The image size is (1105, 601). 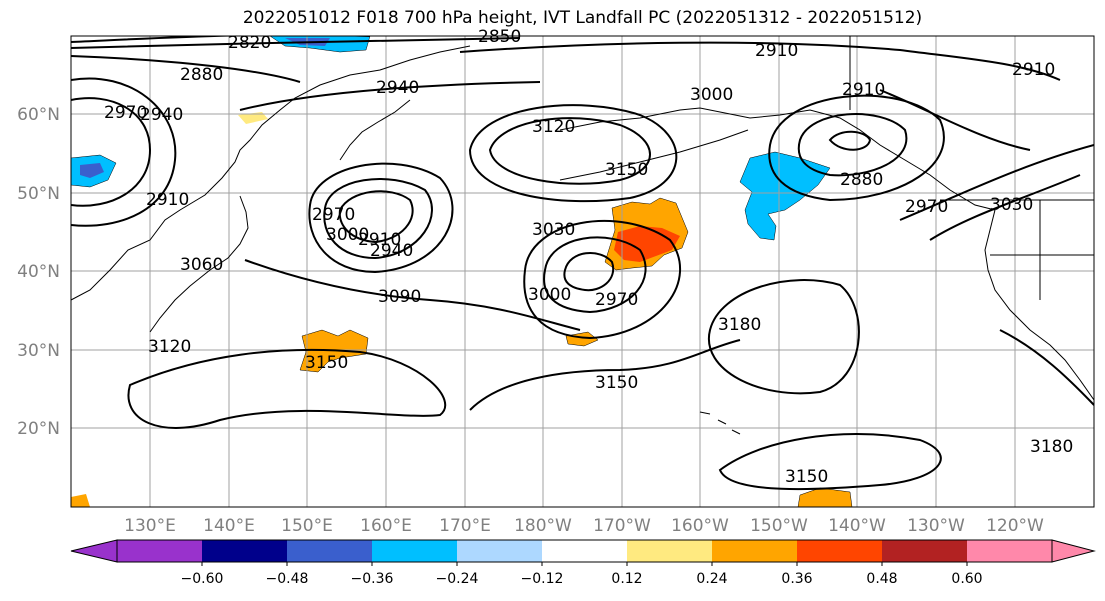 What do you see at coordinates (825, 497) in the screenshot?
I see `pos-ivt-area-south` at bounding box center [825, 497].